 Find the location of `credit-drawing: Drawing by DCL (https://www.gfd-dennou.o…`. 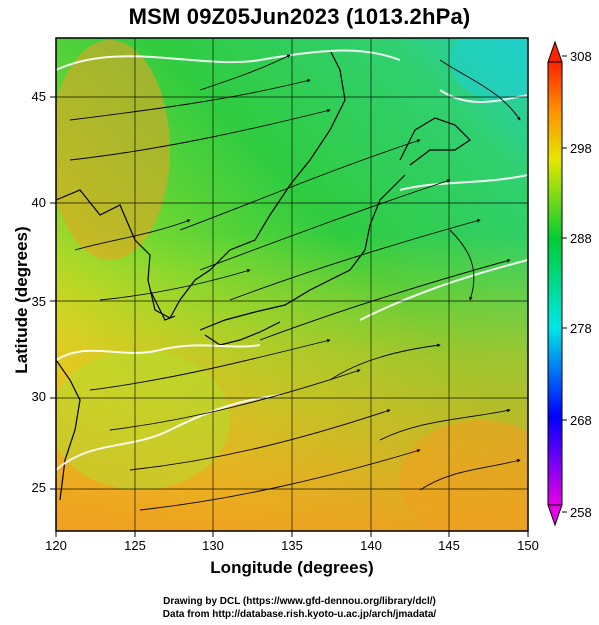

credit-drawing: Drawing by DCL (https://www.gfd-dennou.o… is located at coordinates (299, 601).